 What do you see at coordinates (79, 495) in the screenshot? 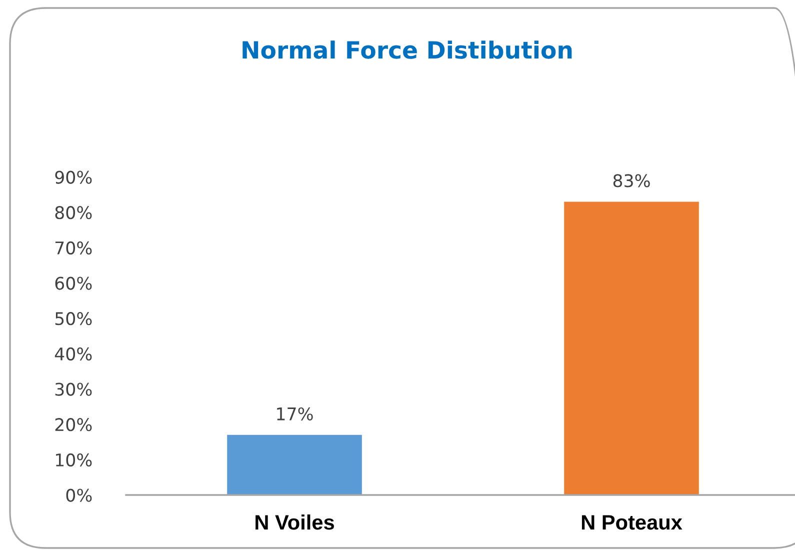
I see `y-tick-label: 0%` at bounding box center [79, 495].